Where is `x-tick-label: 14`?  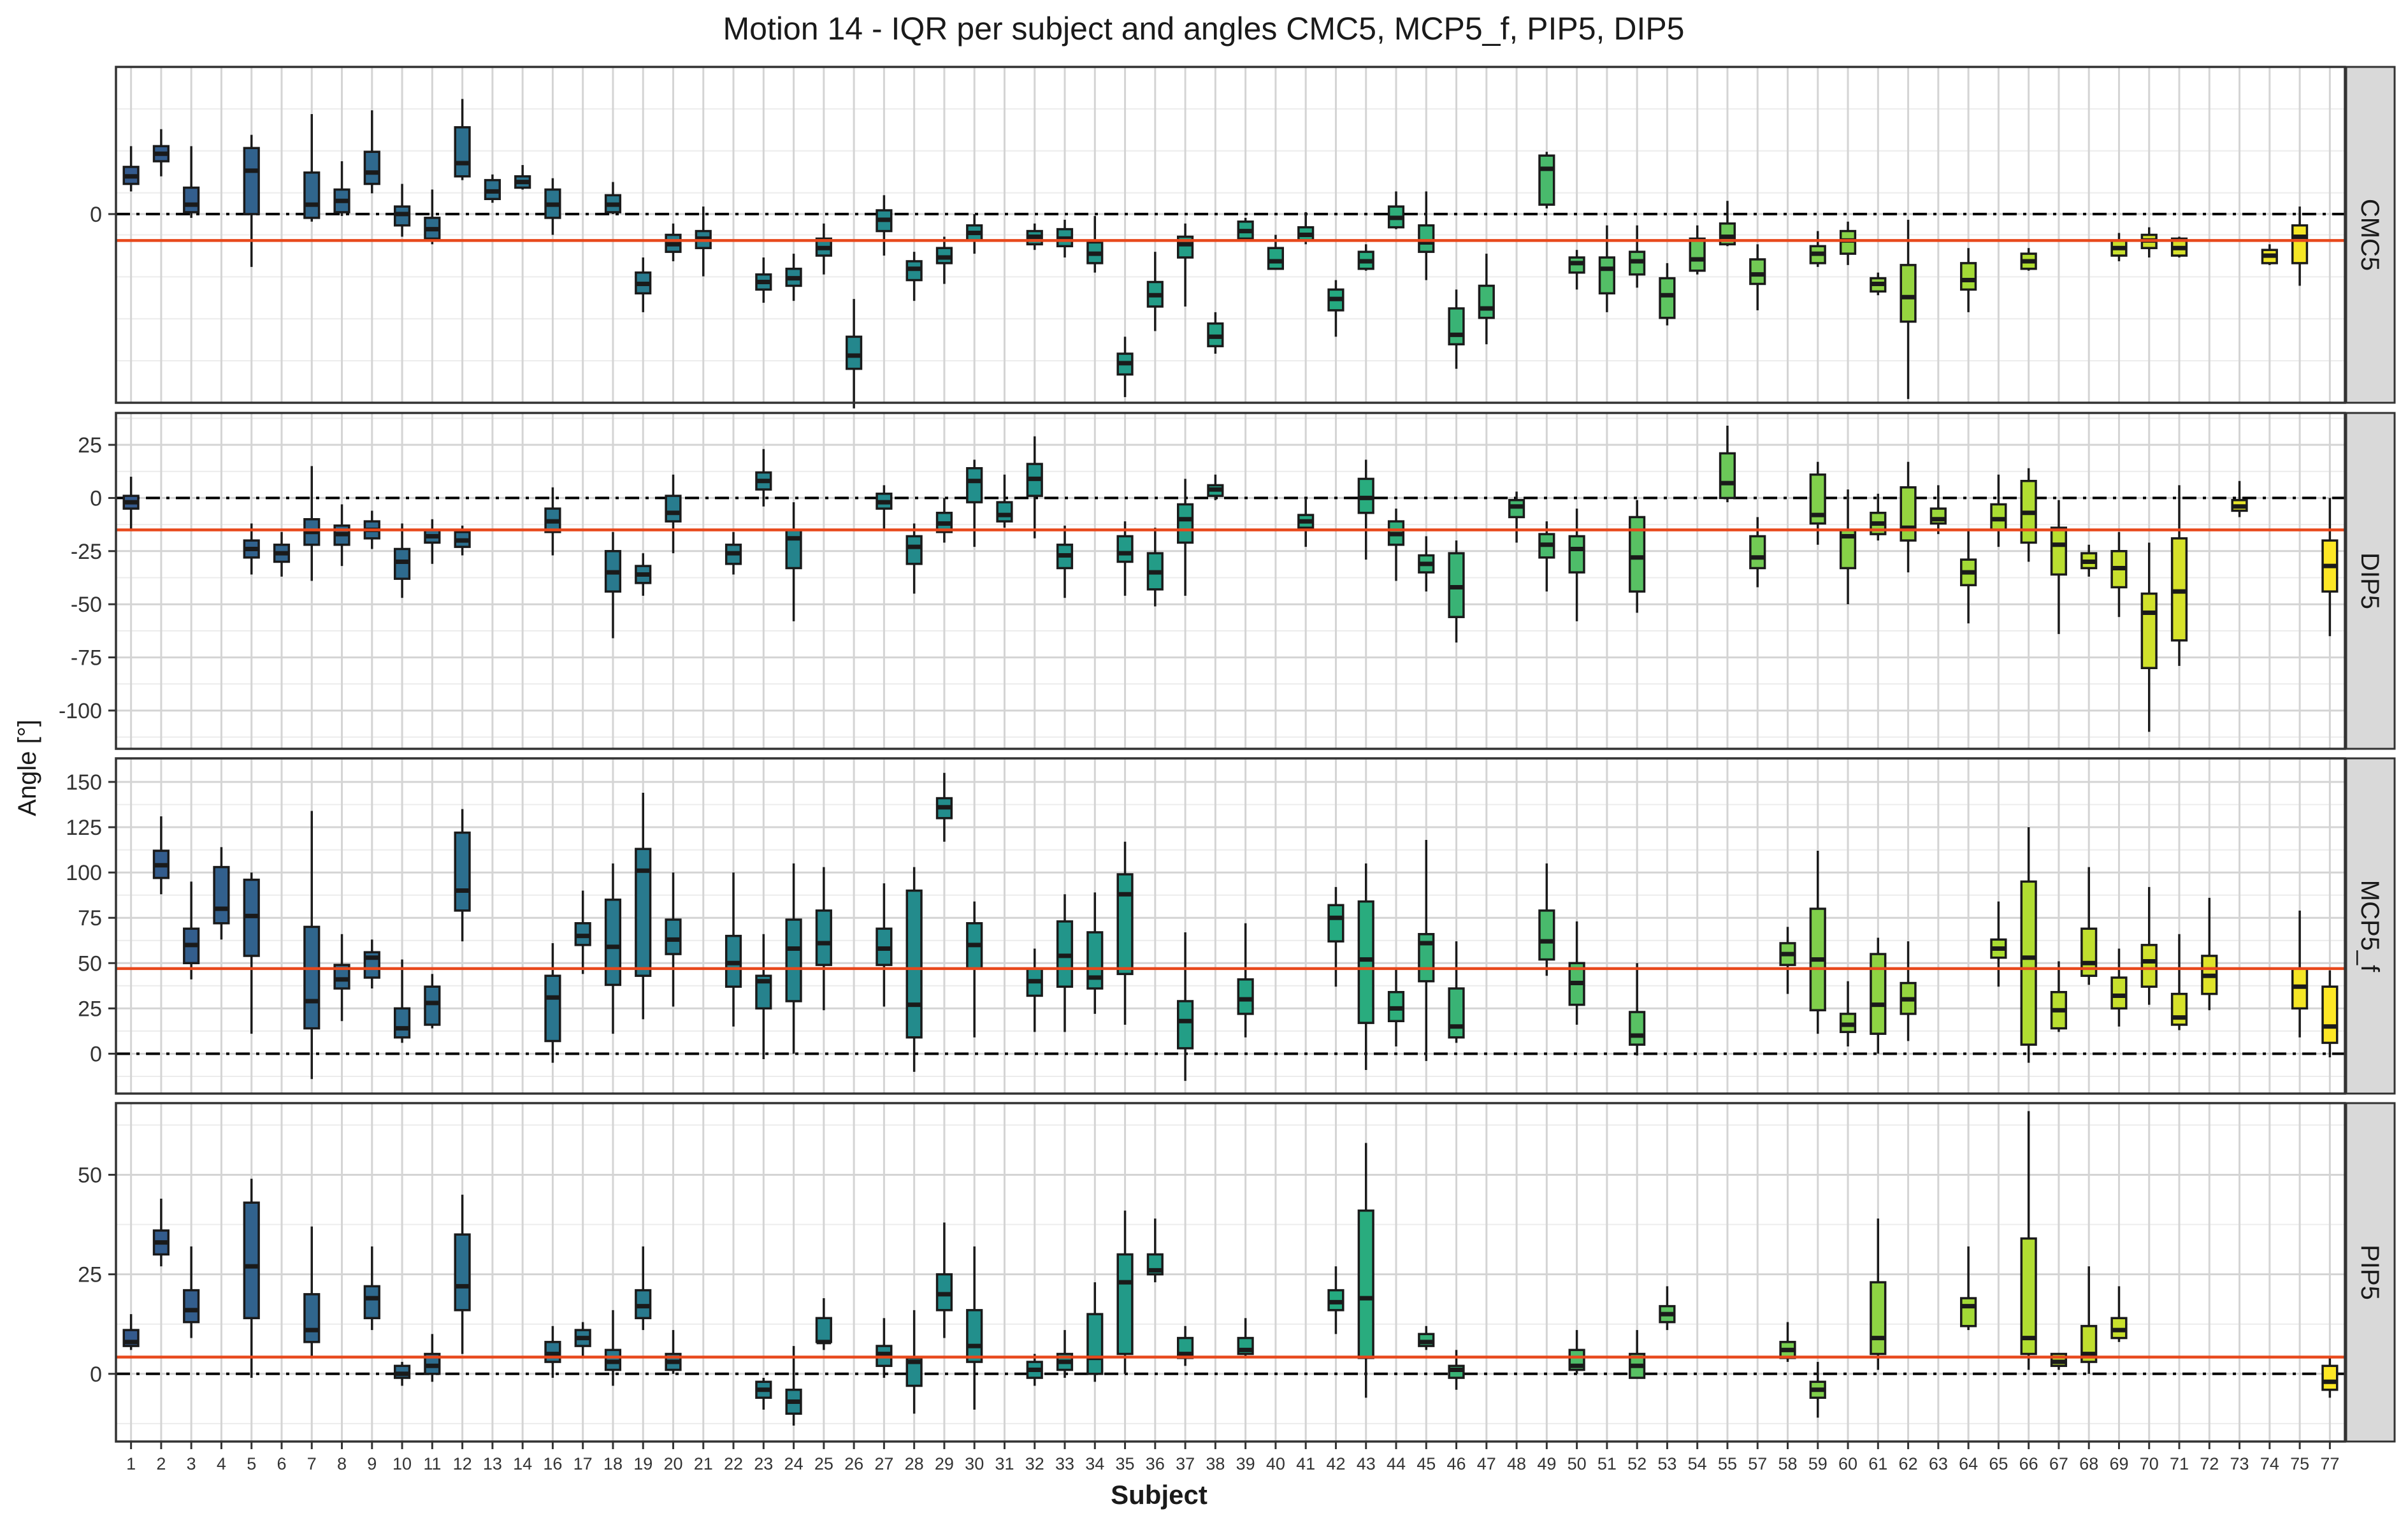 x-tick-label: 14 is located at coordinates (523, 1463).